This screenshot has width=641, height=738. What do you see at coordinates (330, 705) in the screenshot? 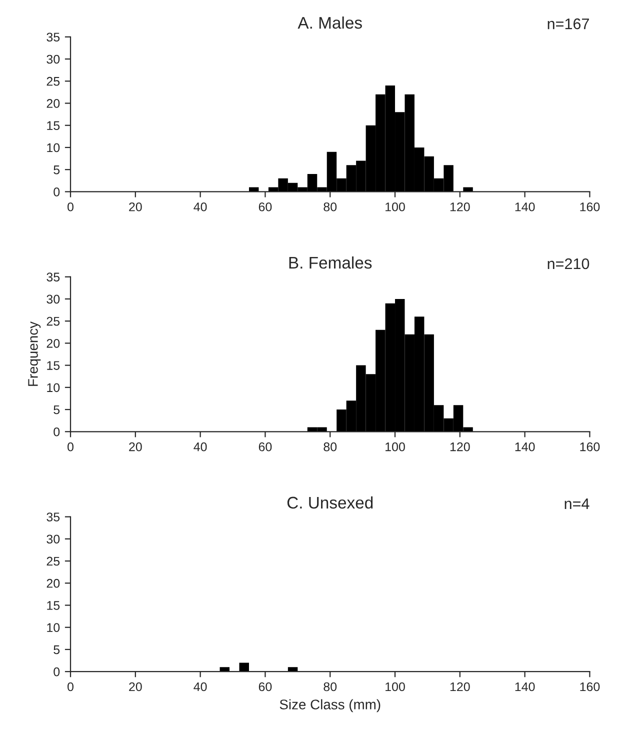
I see `x-axis-title: Size Class (mm)` at bounding box center [330, 705].